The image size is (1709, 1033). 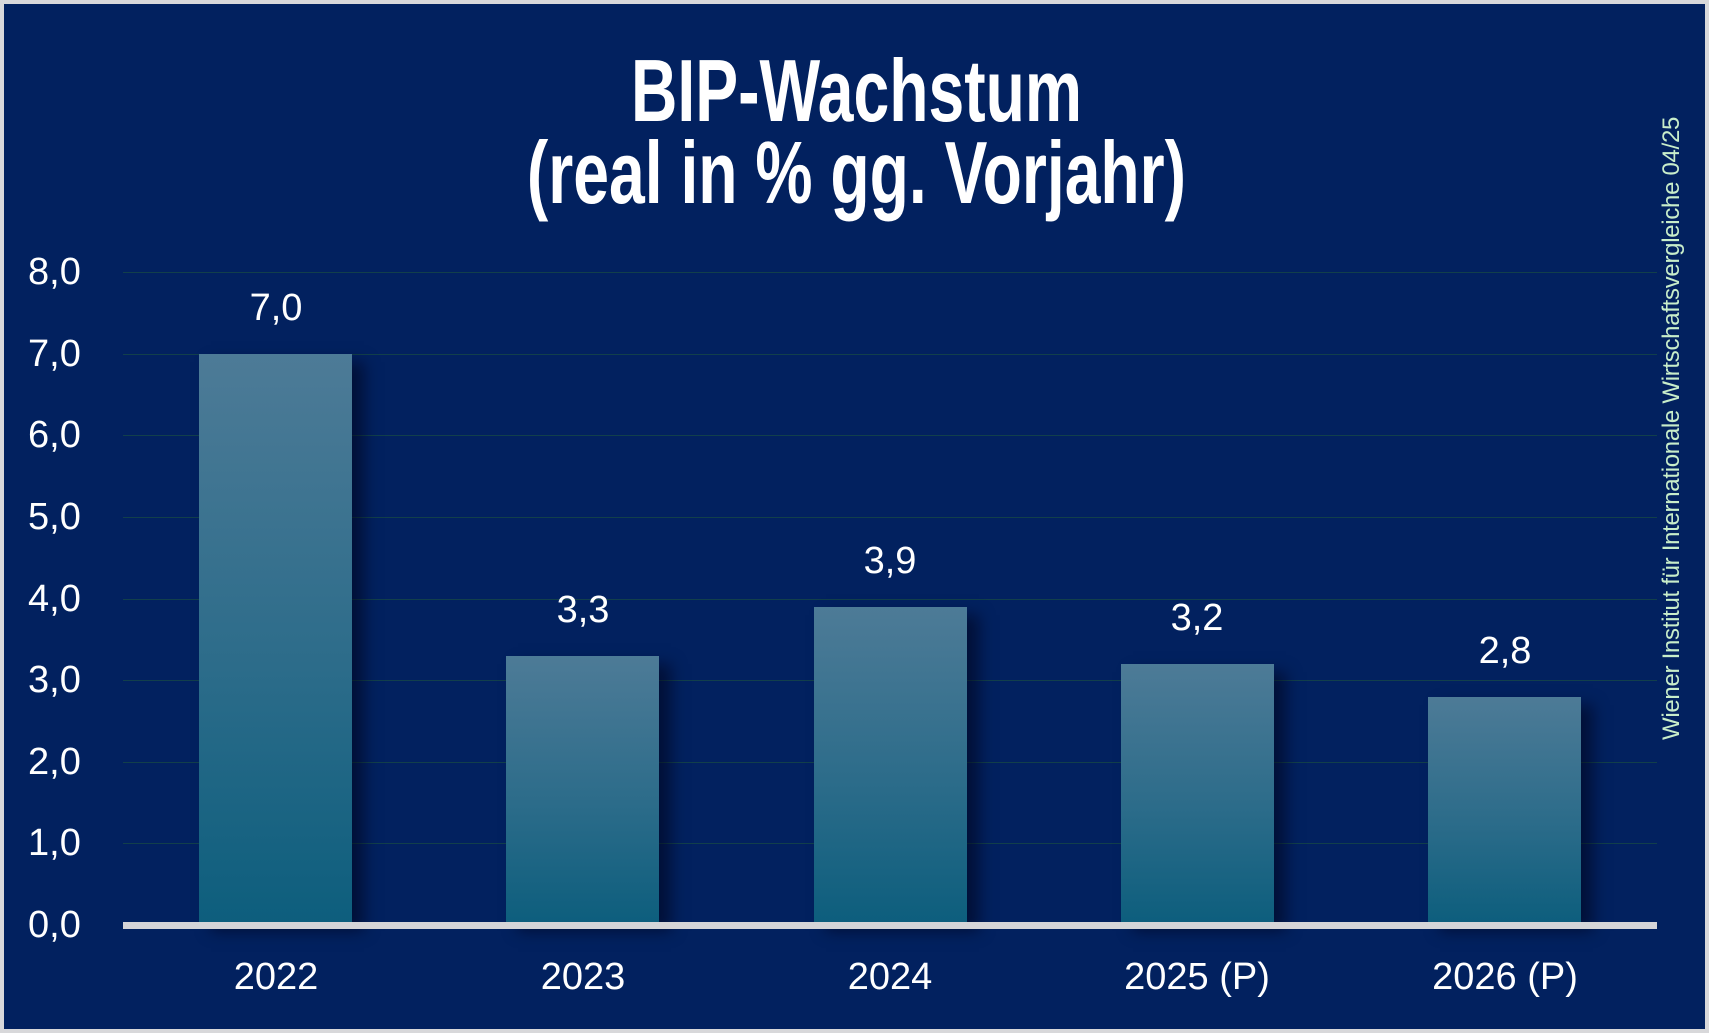 I want to click on y-tick-label: 2,0, so click(x=54, y=762).